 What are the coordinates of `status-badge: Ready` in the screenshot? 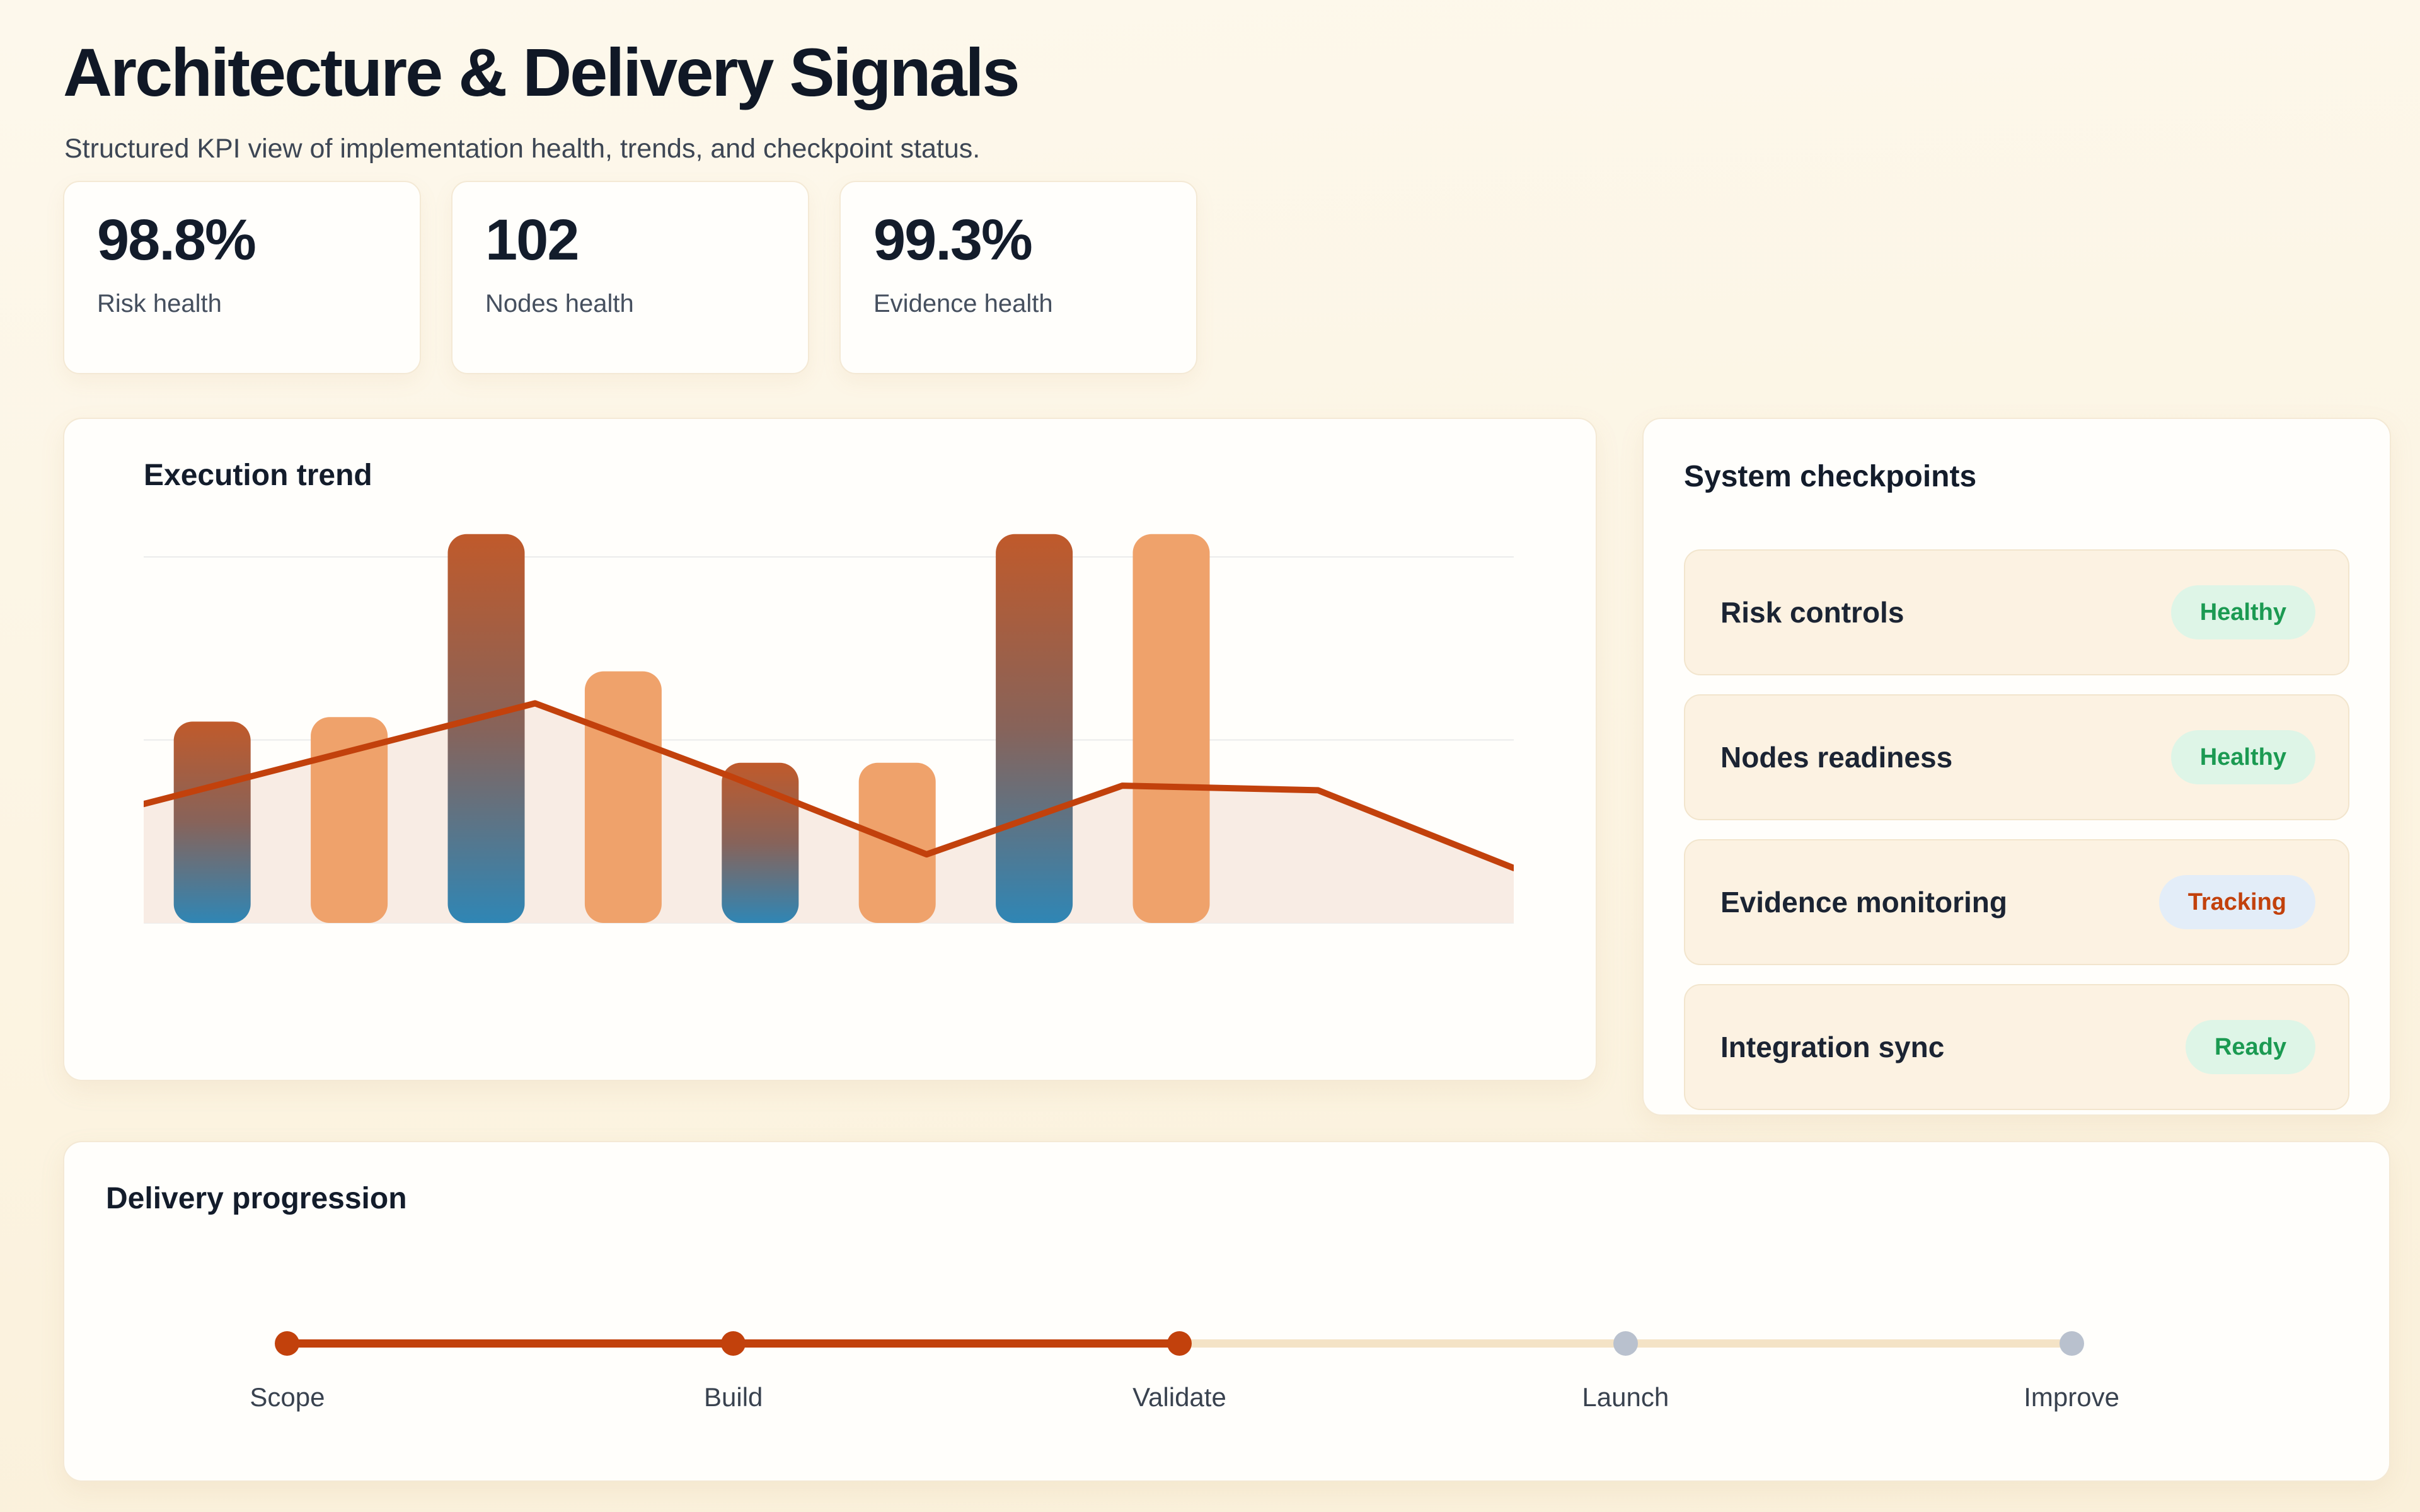 It's located at (2250, 1047).